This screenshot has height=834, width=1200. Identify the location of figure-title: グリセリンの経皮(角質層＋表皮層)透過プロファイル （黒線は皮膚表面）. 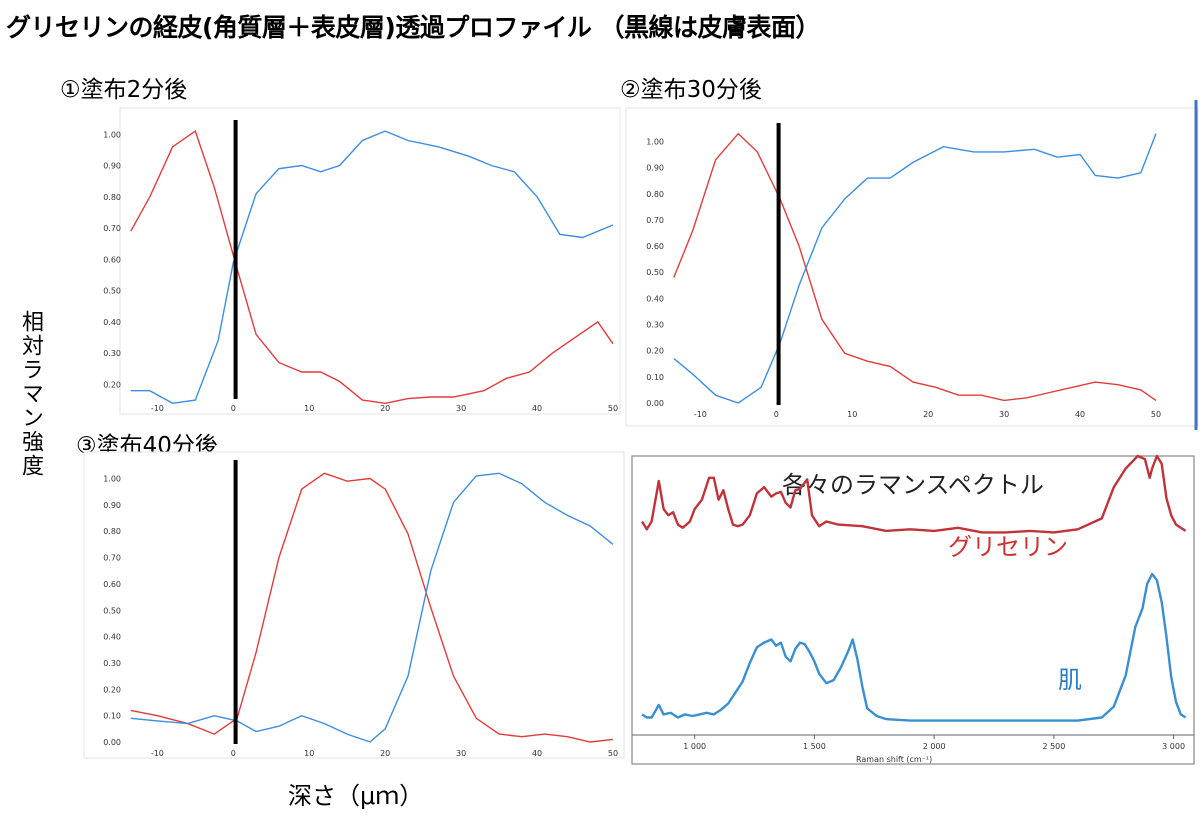
(413, 27).